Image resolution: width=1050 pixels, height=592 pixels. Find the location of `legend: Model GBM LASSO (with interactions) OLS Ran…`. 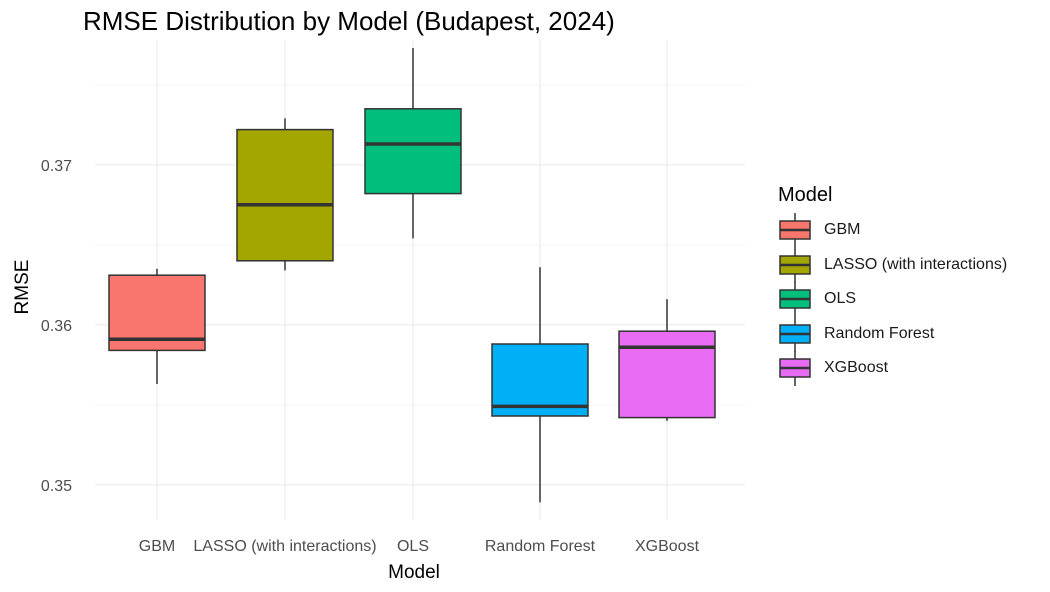

legend: Model GBM LASSO (with interactions) OLS Ran… is located at coordinates (892, 285).